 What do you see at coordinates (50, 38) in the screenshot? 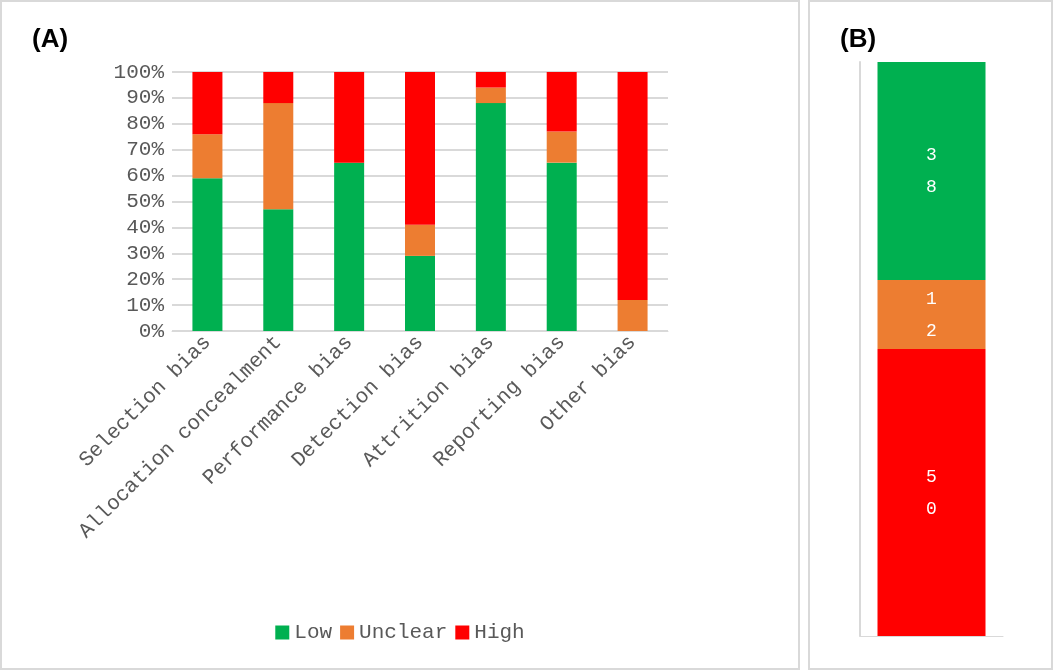
I see `chart-title: (A)` at bounding box center [50, 38].